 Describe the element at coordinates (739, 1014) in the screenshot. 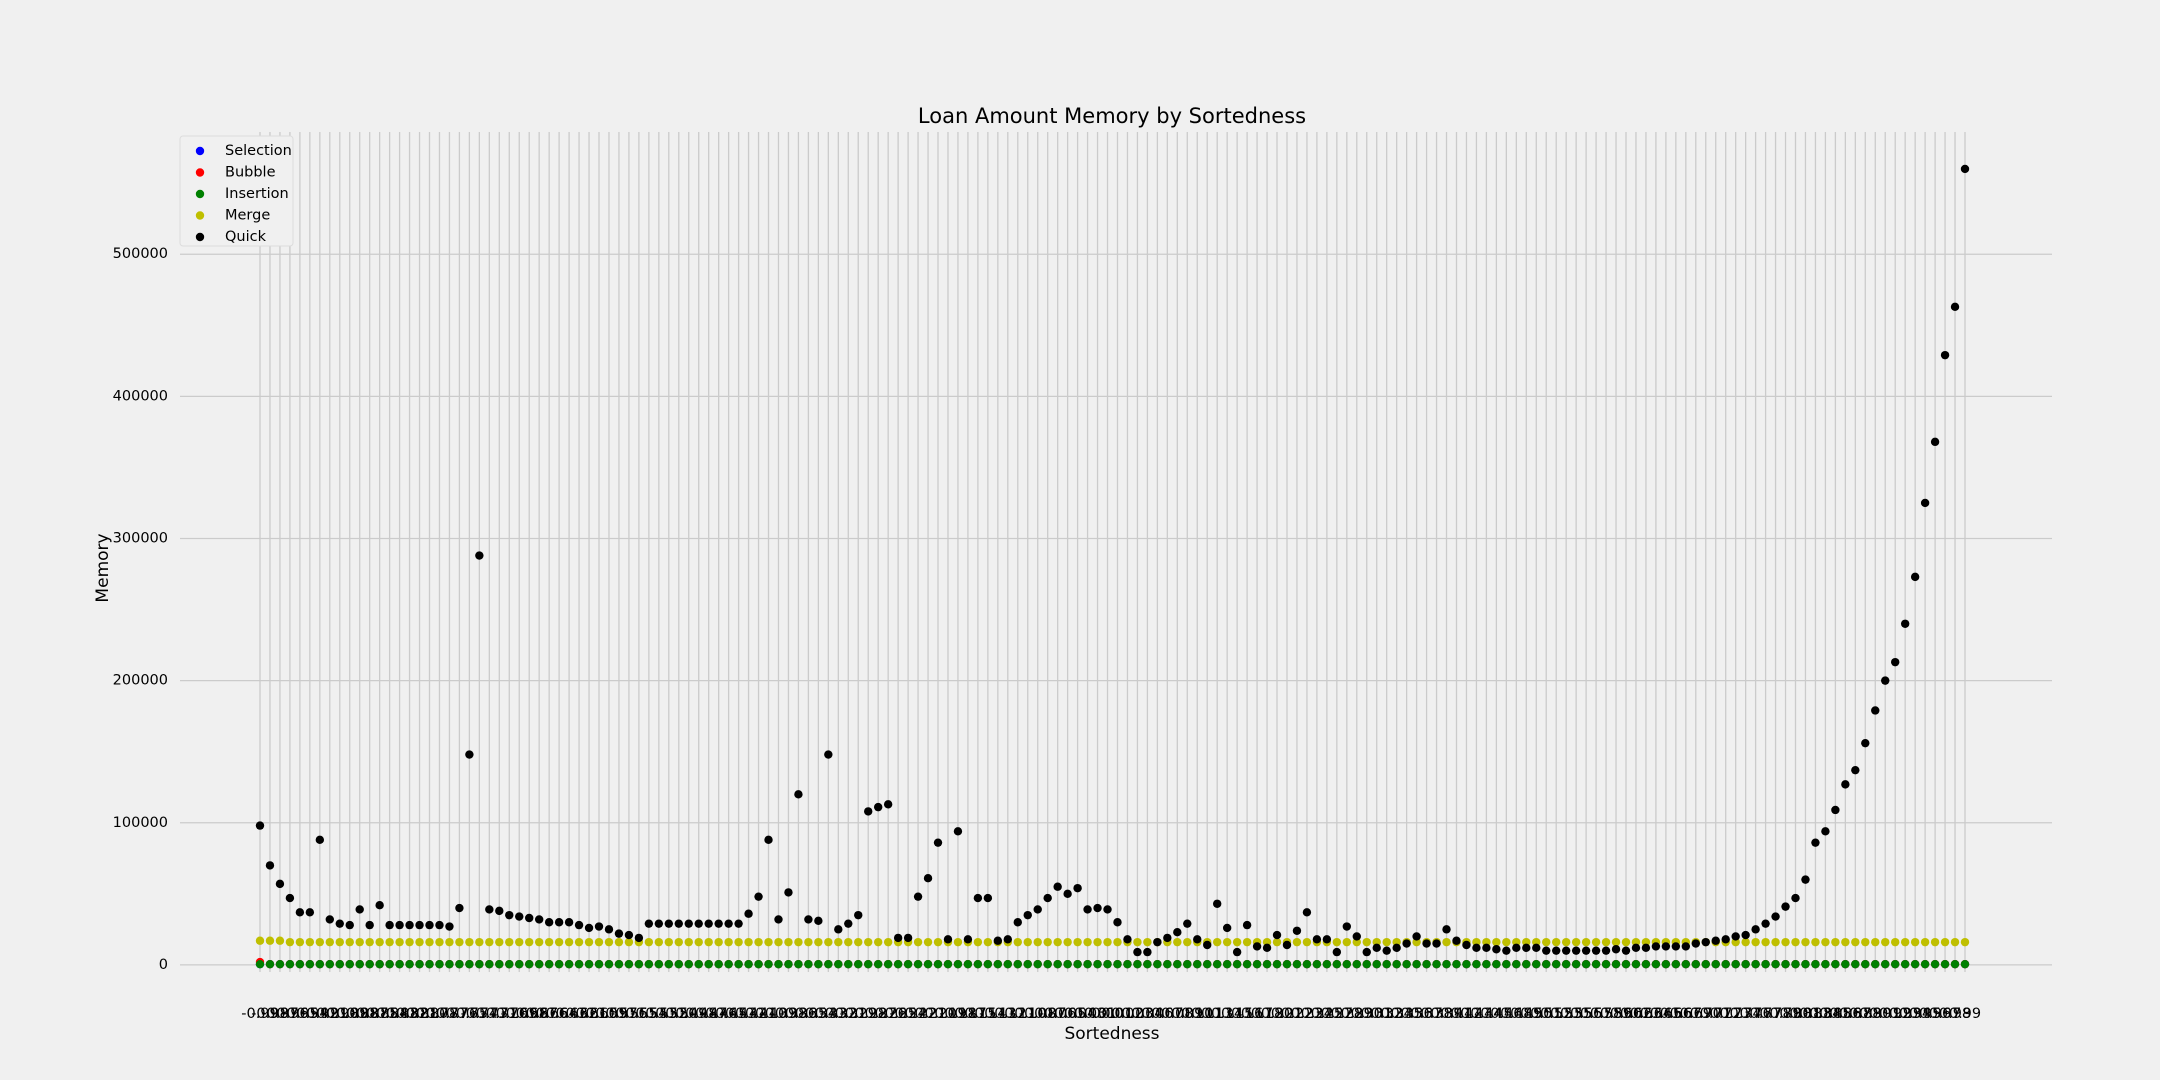

I see `x-tick-label: -0.43` at that location.